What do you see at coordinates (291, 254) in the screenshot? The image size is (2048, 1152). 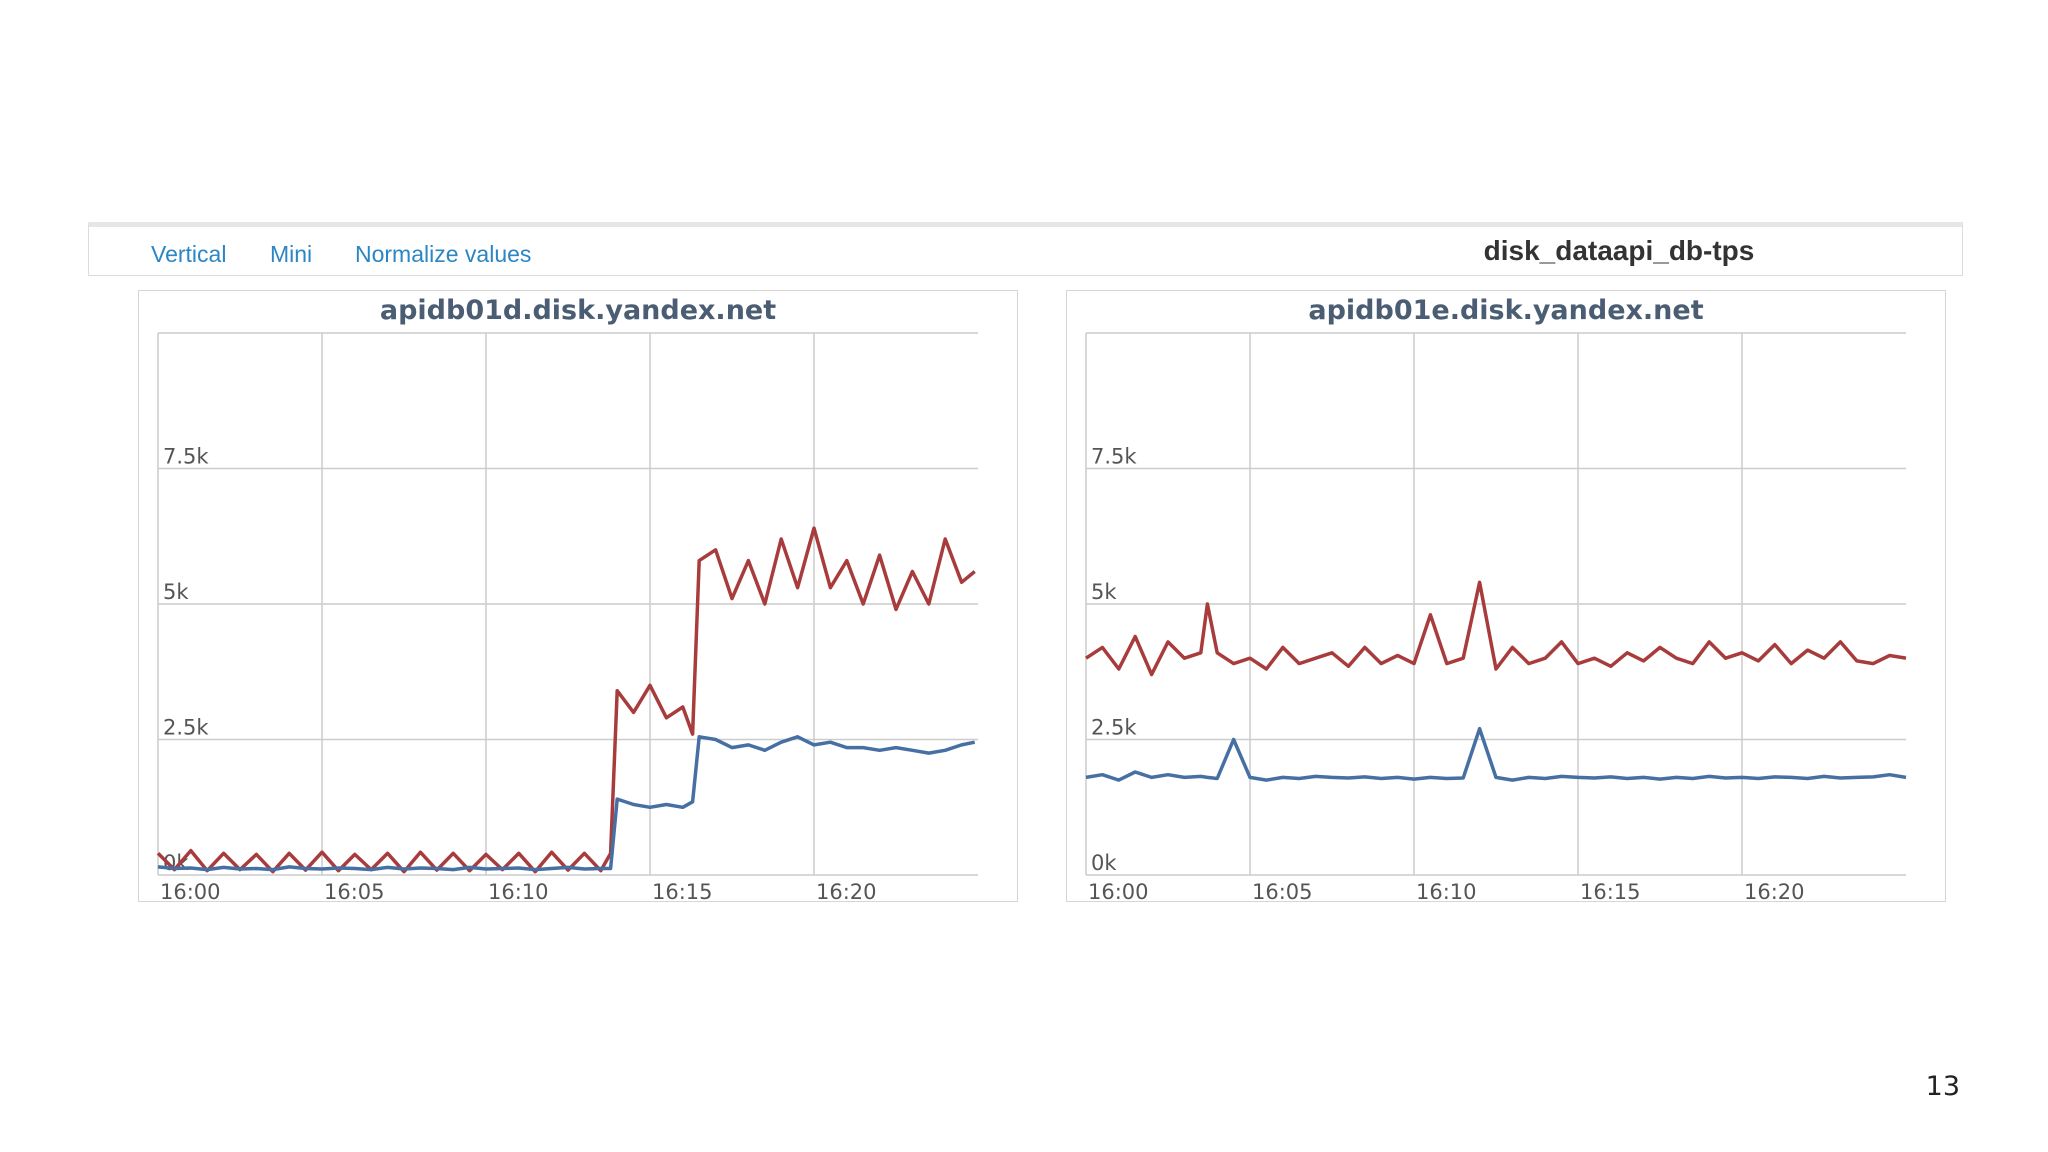 I see `mini-link: Mini` at bounding box center [291, 254].